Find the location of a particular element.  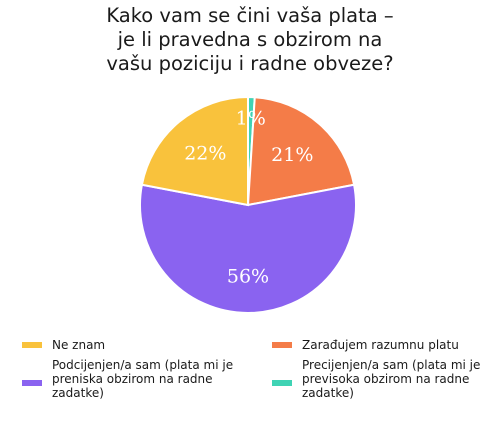

legend-label-ne-znam: Ne znam is located at coordinates (79, 345).